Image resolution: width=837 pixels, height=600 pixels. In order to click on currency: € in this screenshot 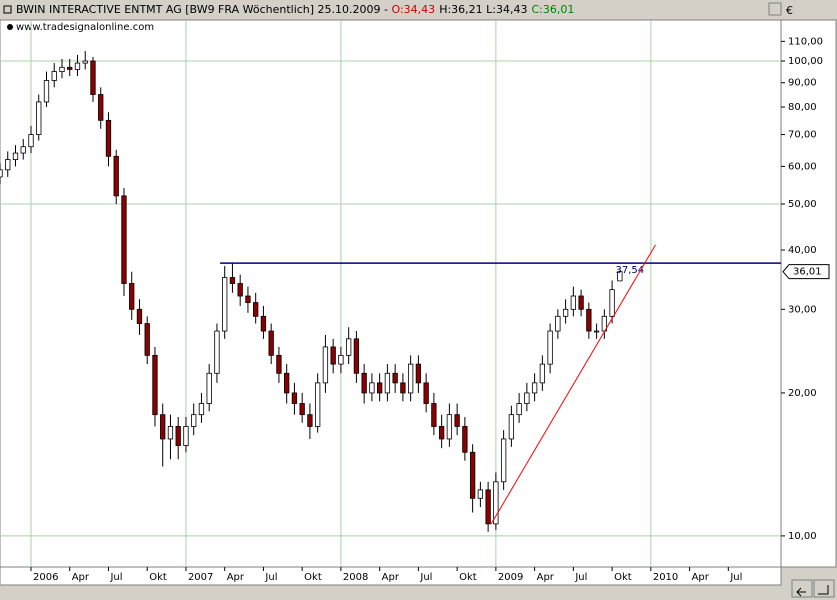, I will do `click(789, 10)`.